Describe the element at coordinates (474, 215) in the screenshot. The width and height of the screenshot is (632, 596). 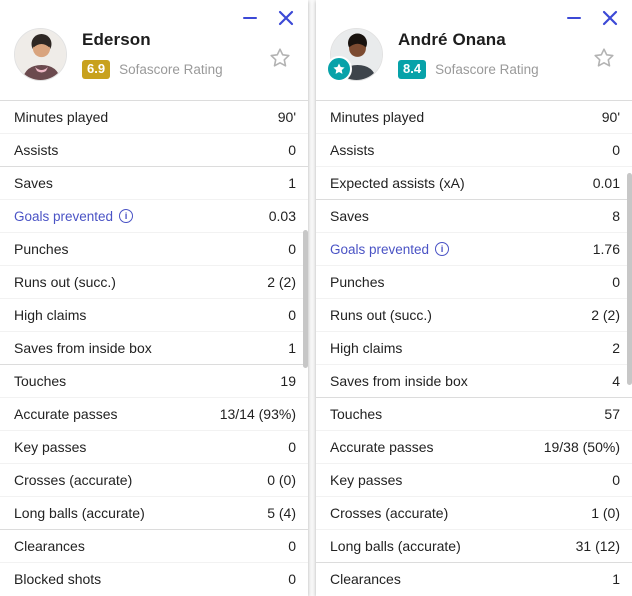
I see `stat-row: Saves 8` at that location.